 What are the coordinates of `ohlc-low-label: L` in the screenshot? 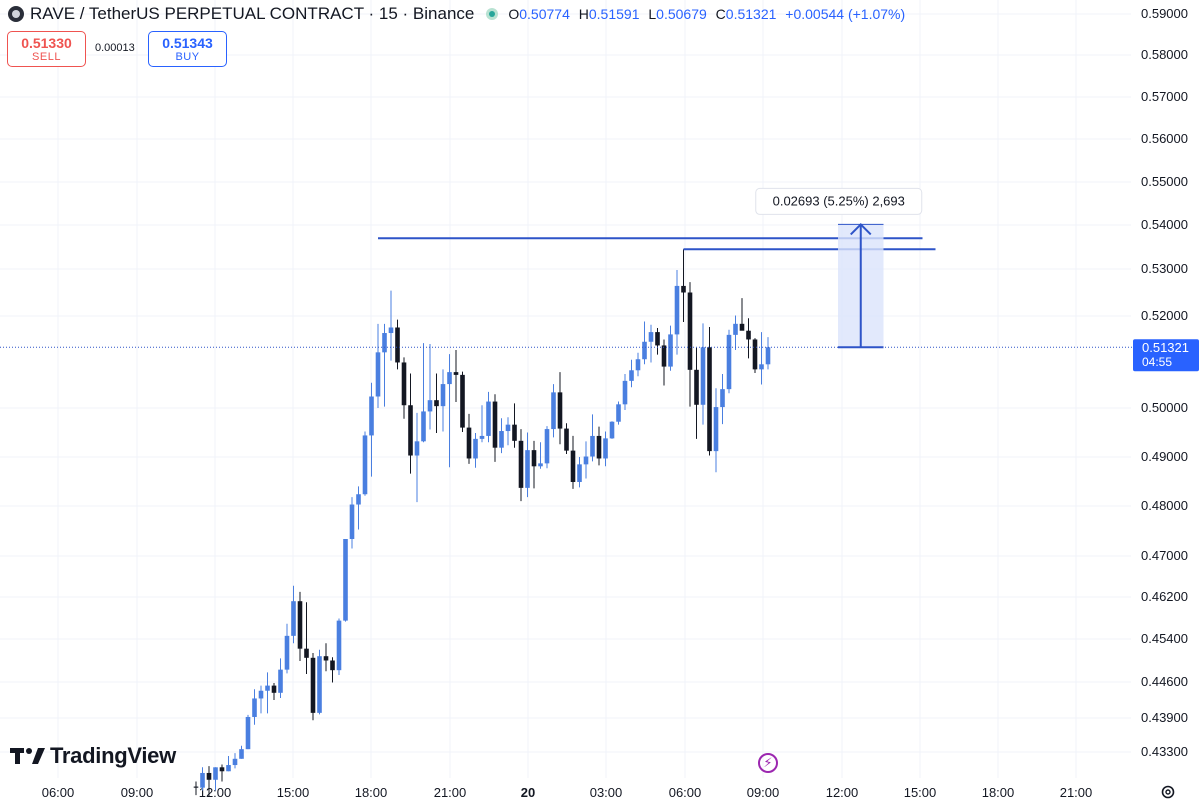 It's located at (652, 14).